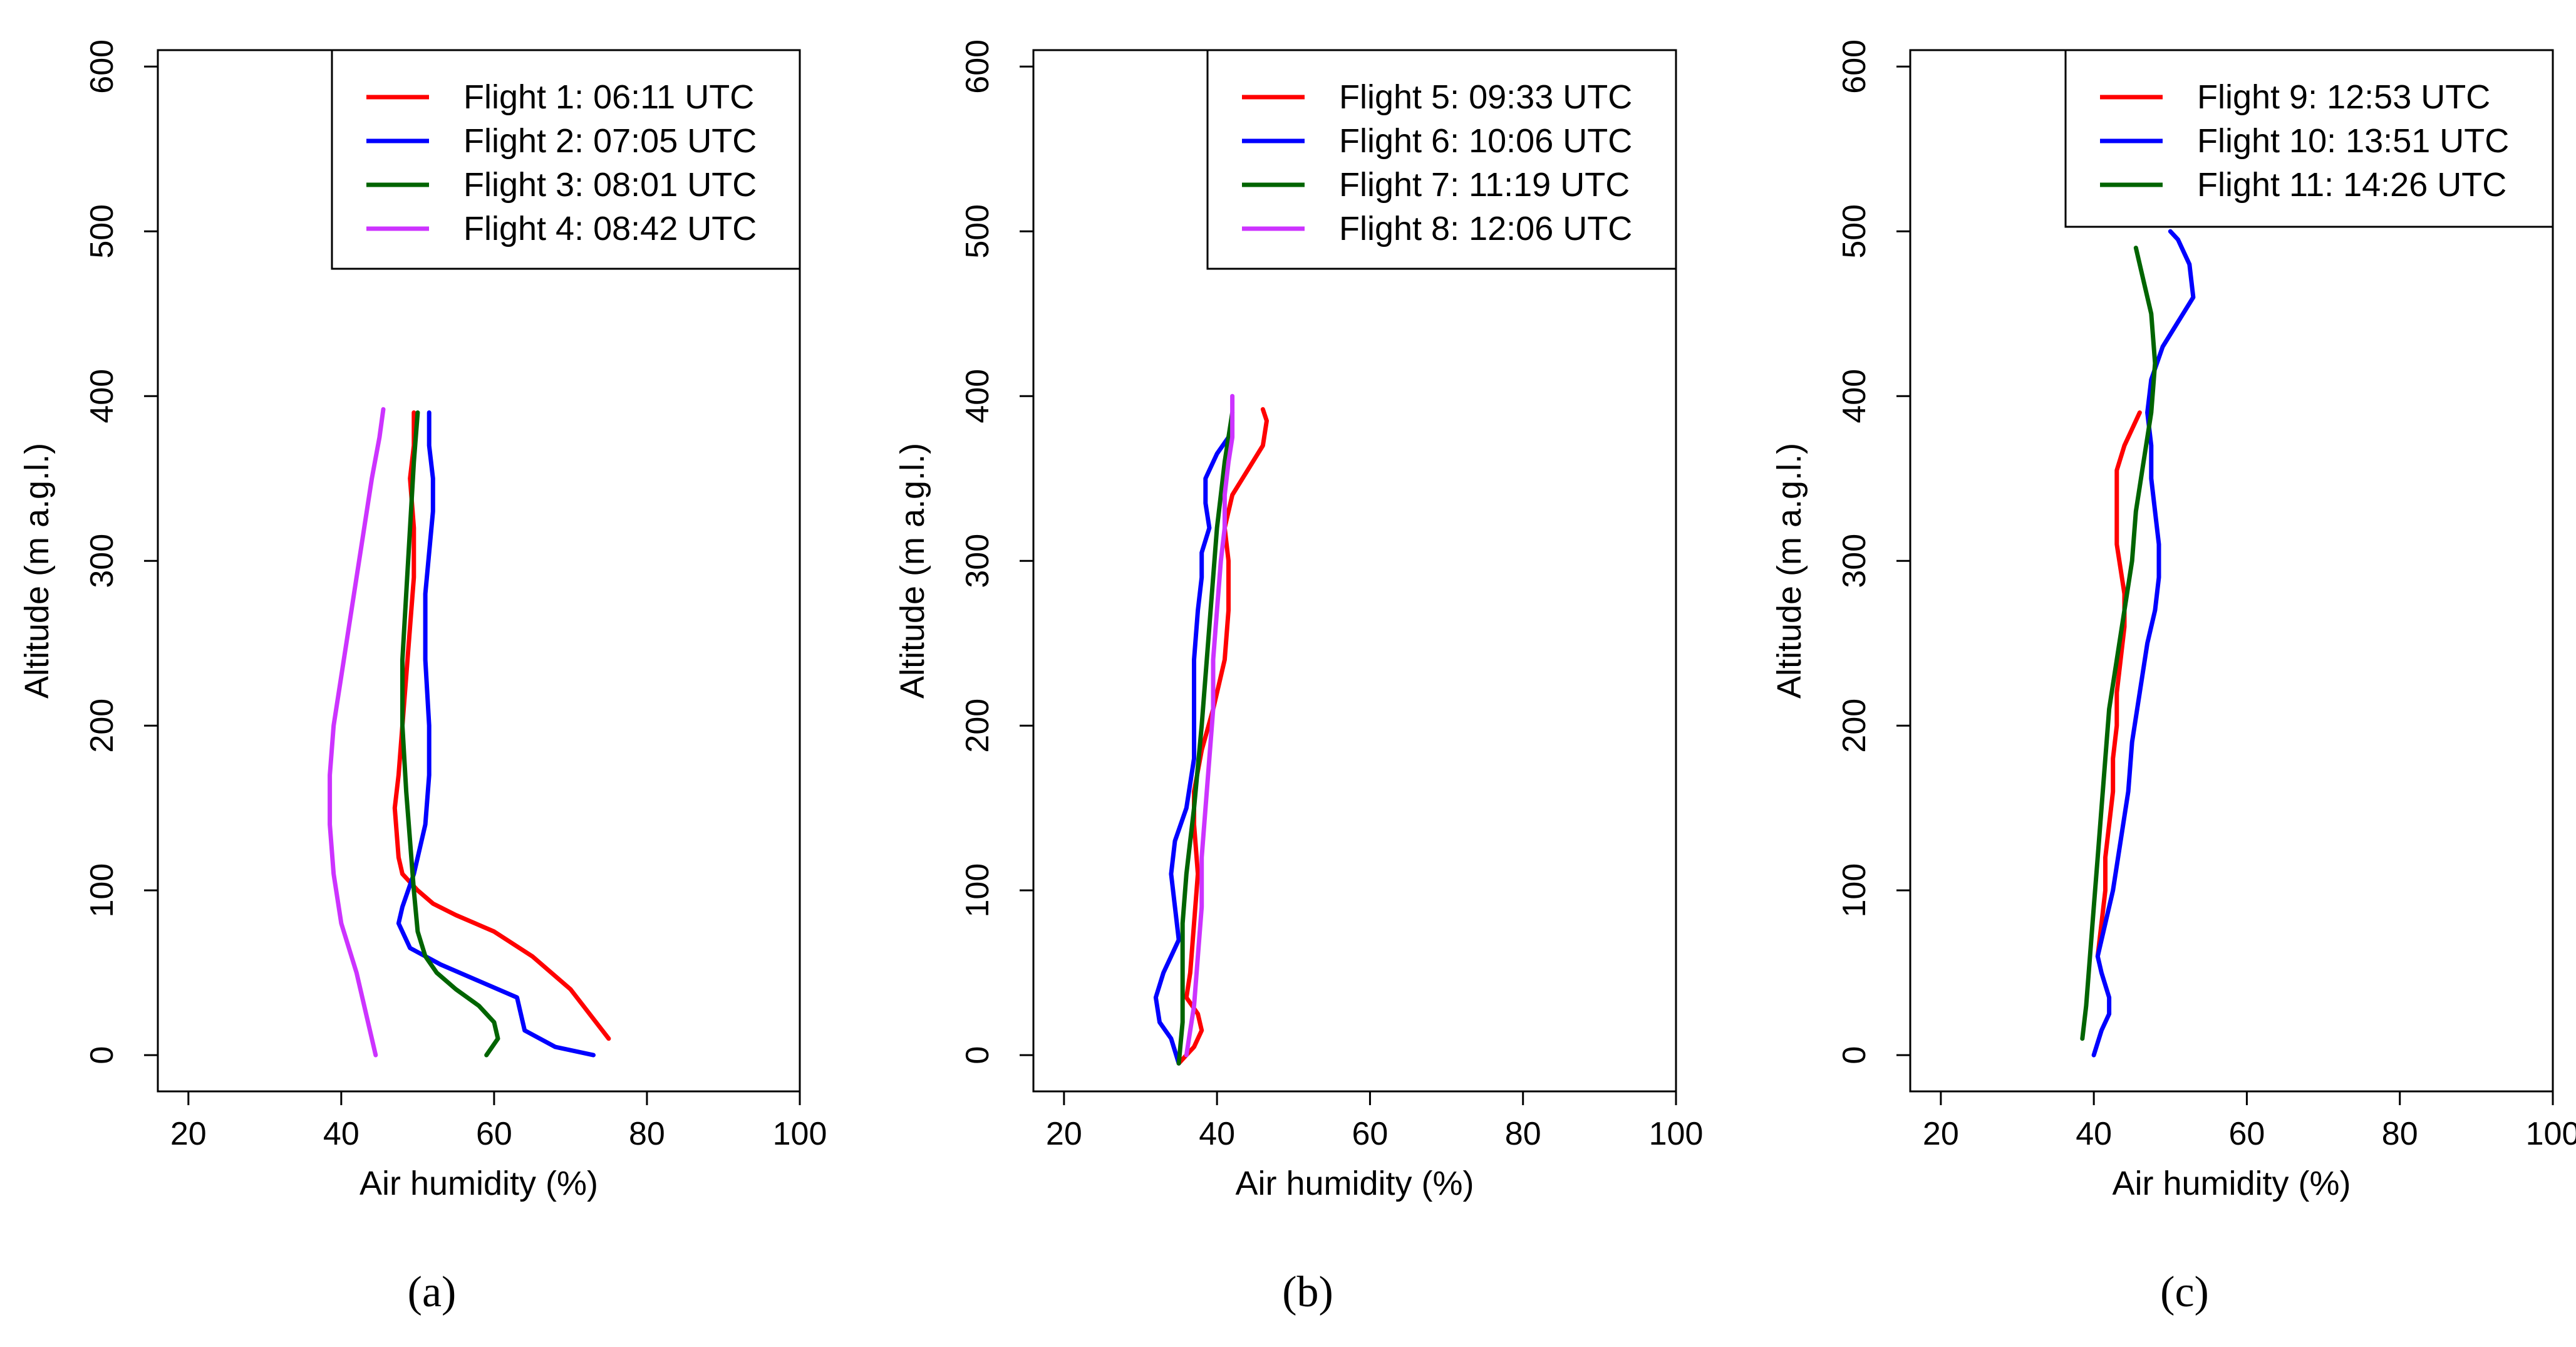  What do you see at coordinates (1485, 228) in the screenshot?
I see `legend-label: Flight 8: 12:06 UTC` at bounding box center [1485, 228].